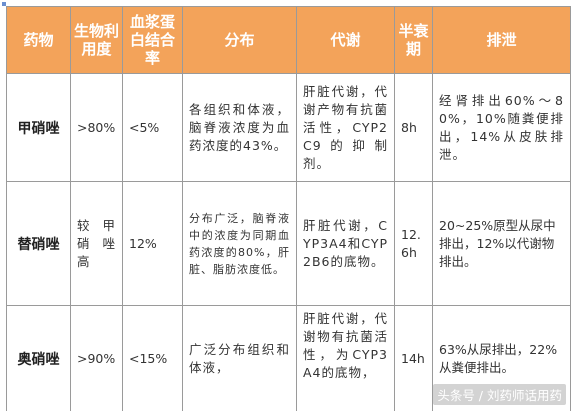 This screenshot has width=578, height=411. What do you see at coordinates (96, 127) in the screenshot?
I see `bioavailability-cell: >80%` at bounding box center [96, 127].